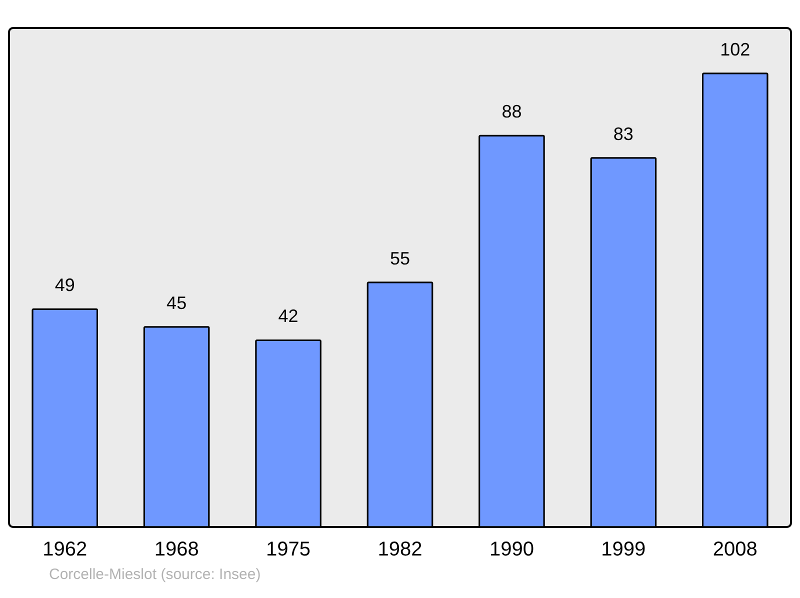 The width and height of the screenshot is (800, 598). What do you see at coordinates (64, 285) in the screenshot?
I see `data-label: 49` at bounding box center [64, 285].